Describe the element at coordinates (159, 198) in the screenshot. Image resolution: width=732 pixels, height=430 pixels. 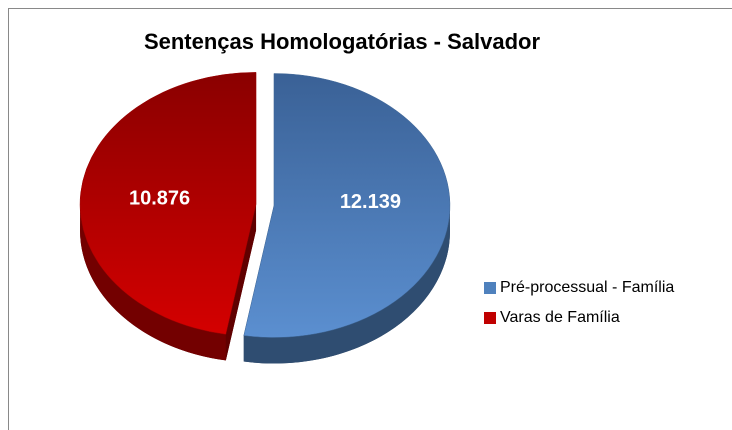
I see `data-label: 10.876` at that location.